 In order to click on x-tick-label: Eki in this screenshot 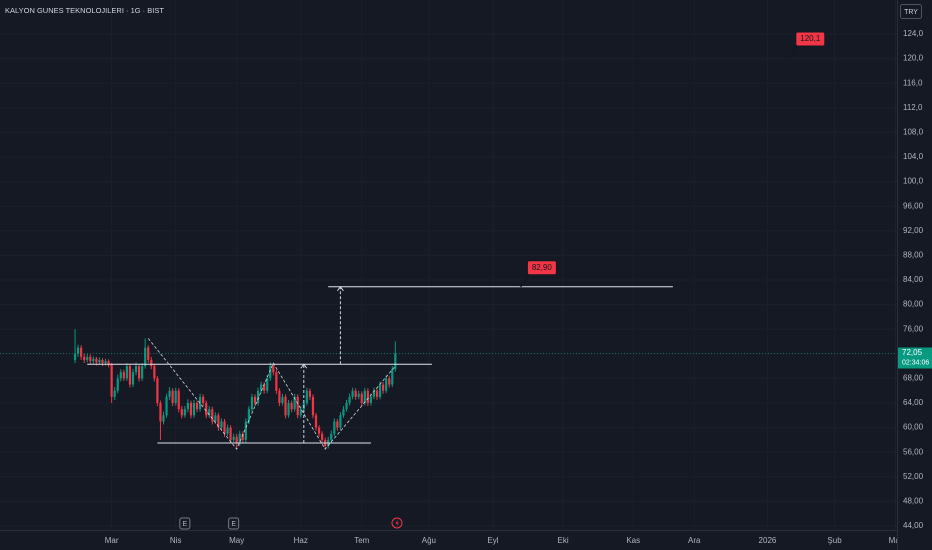, I will do `click(563, 540)`.